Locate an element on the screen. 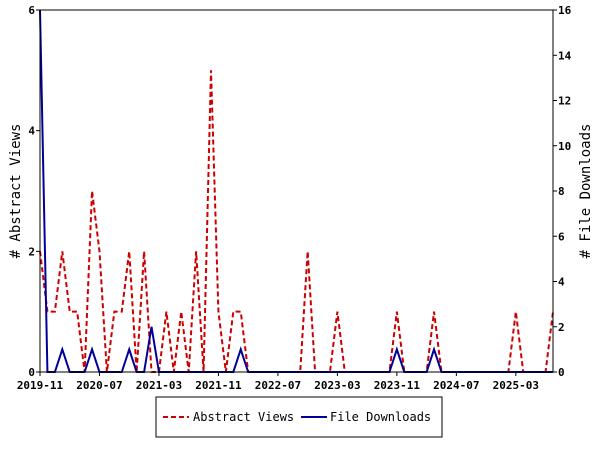 Image resolution: width=600 pixels, height=455 pixels. x-tick-label: 2020-07 is located at coordinates (99, 385).